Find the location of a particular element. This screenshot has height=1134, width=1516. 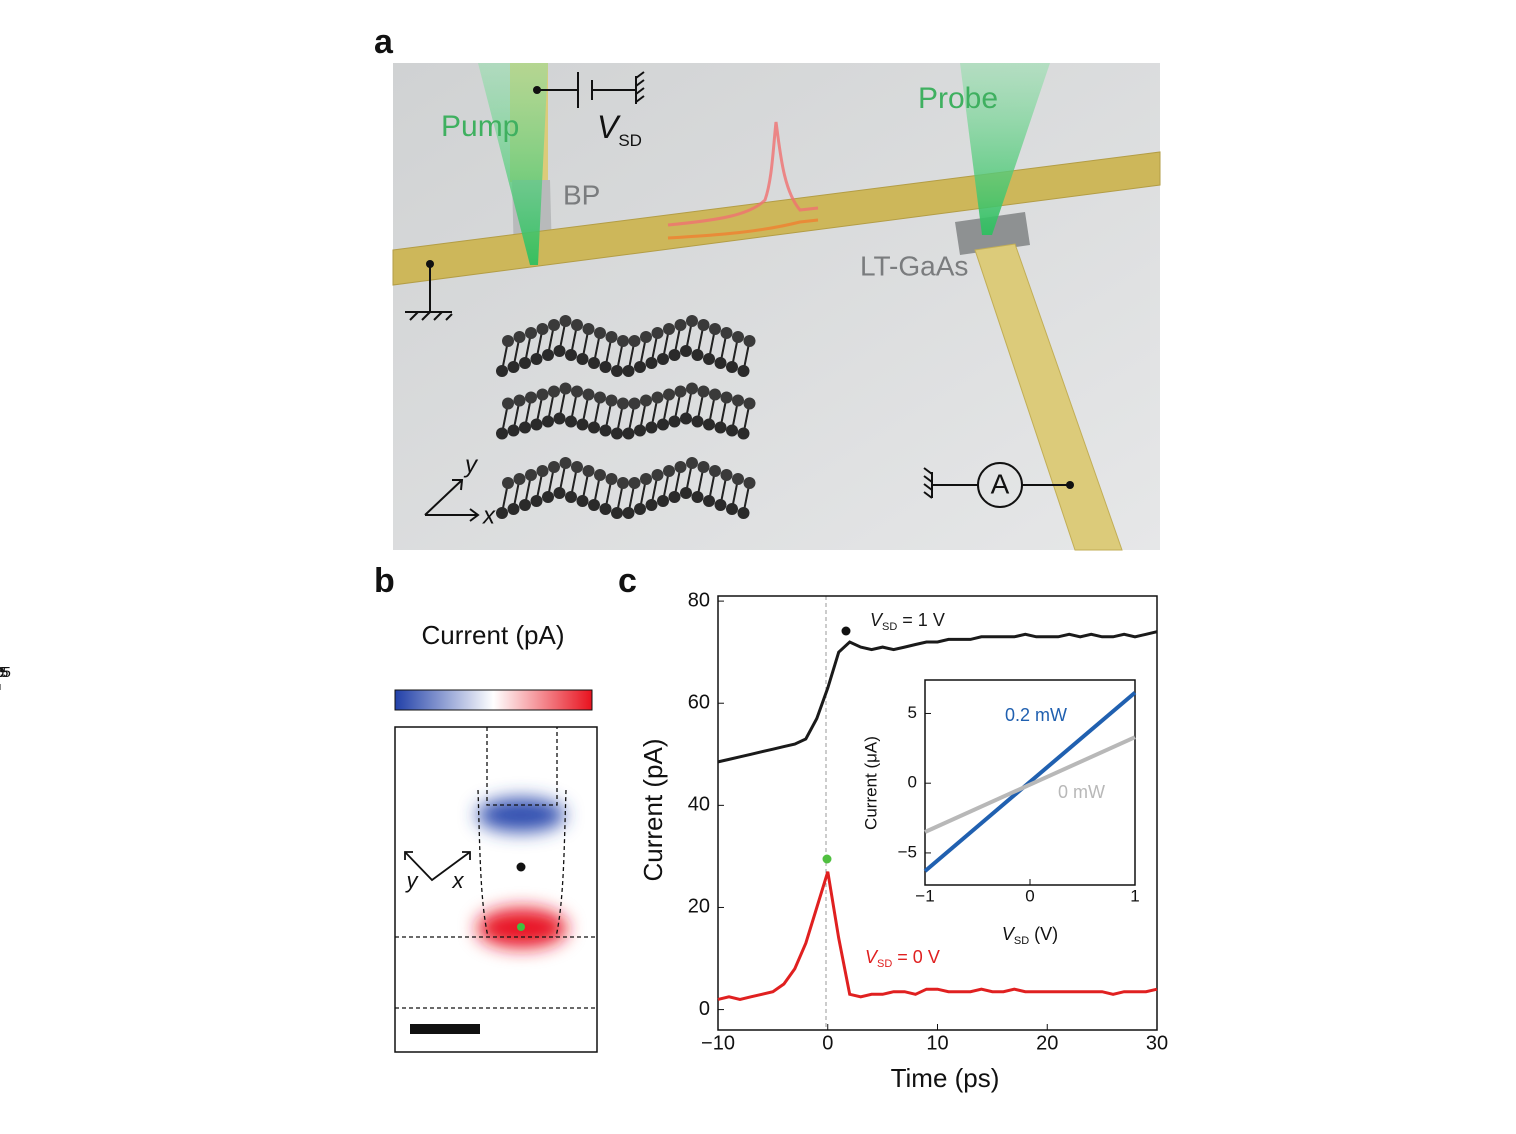

vsd-label: VSD is located at coordinates (619, 129).